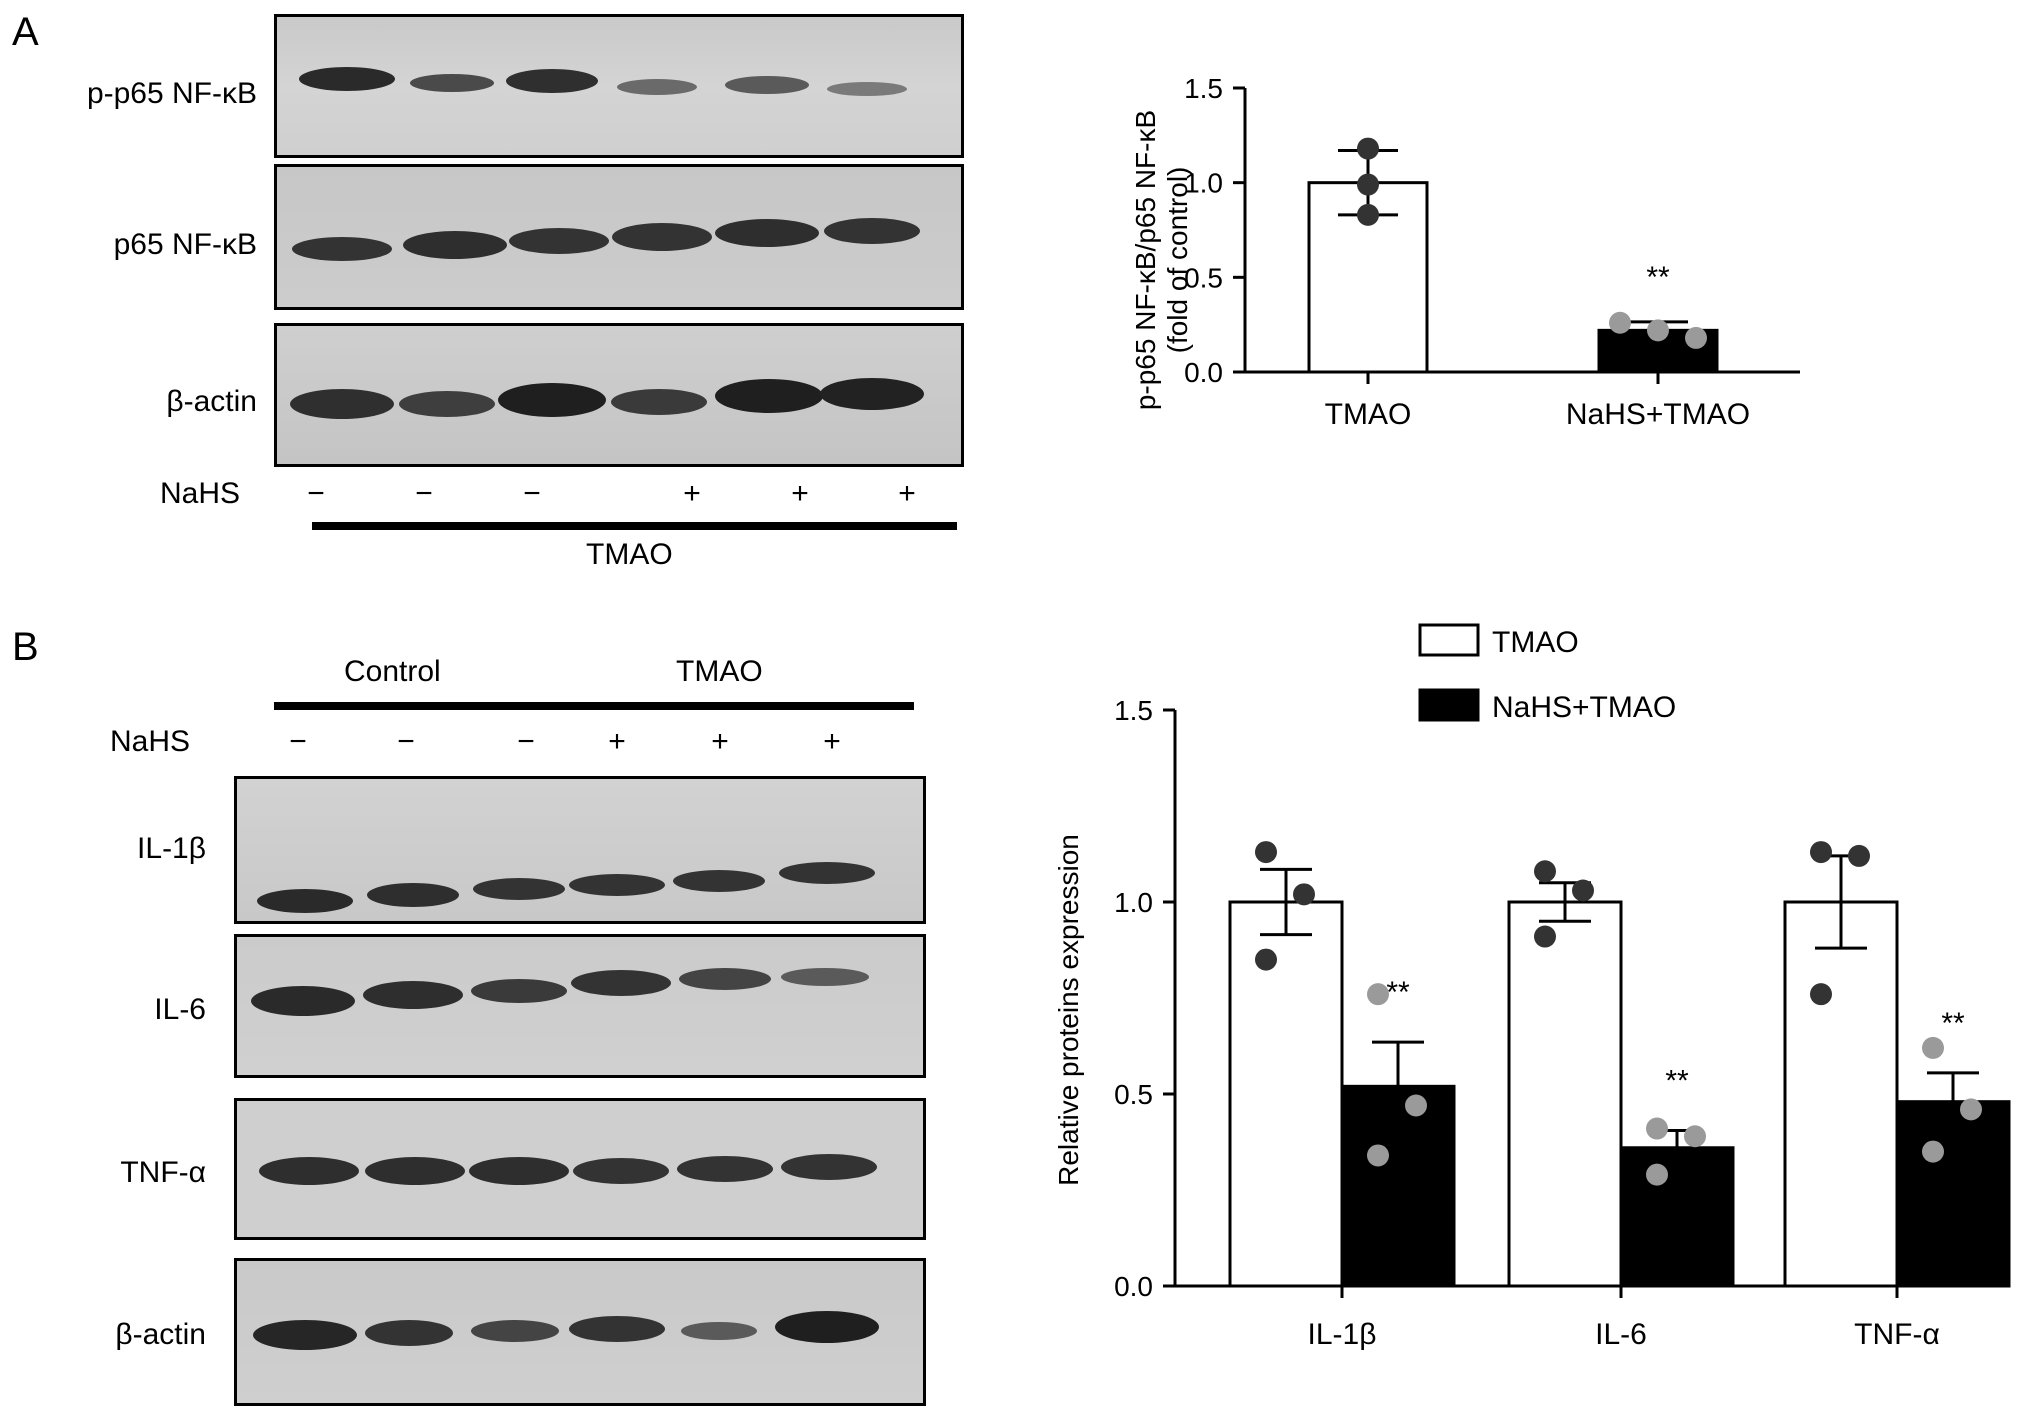 This screenshot has height=1414, width=2032. What do you see at coordinates (298, 741) in the screenshot?
I see `blot-b-sign-1: −` at bounding box center [298, 741].